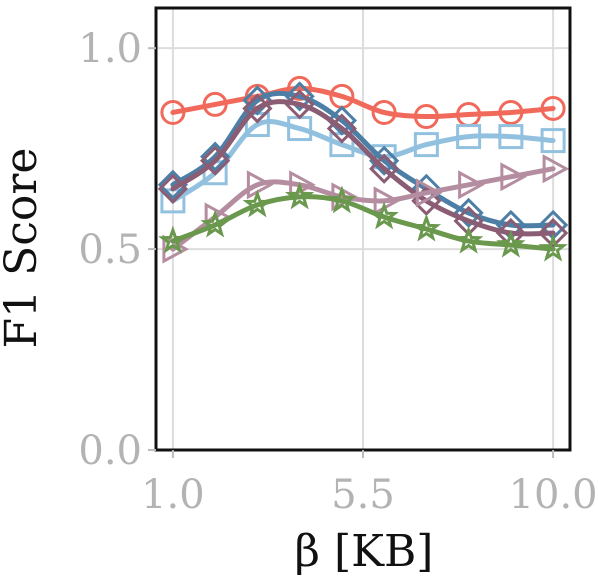 The width and height of the screenshot is (598, 579). What do you see at coordinates (110, 49) in the screenshot?
I see `y-tick-label: 1.0` at bounding box center [110, 49].